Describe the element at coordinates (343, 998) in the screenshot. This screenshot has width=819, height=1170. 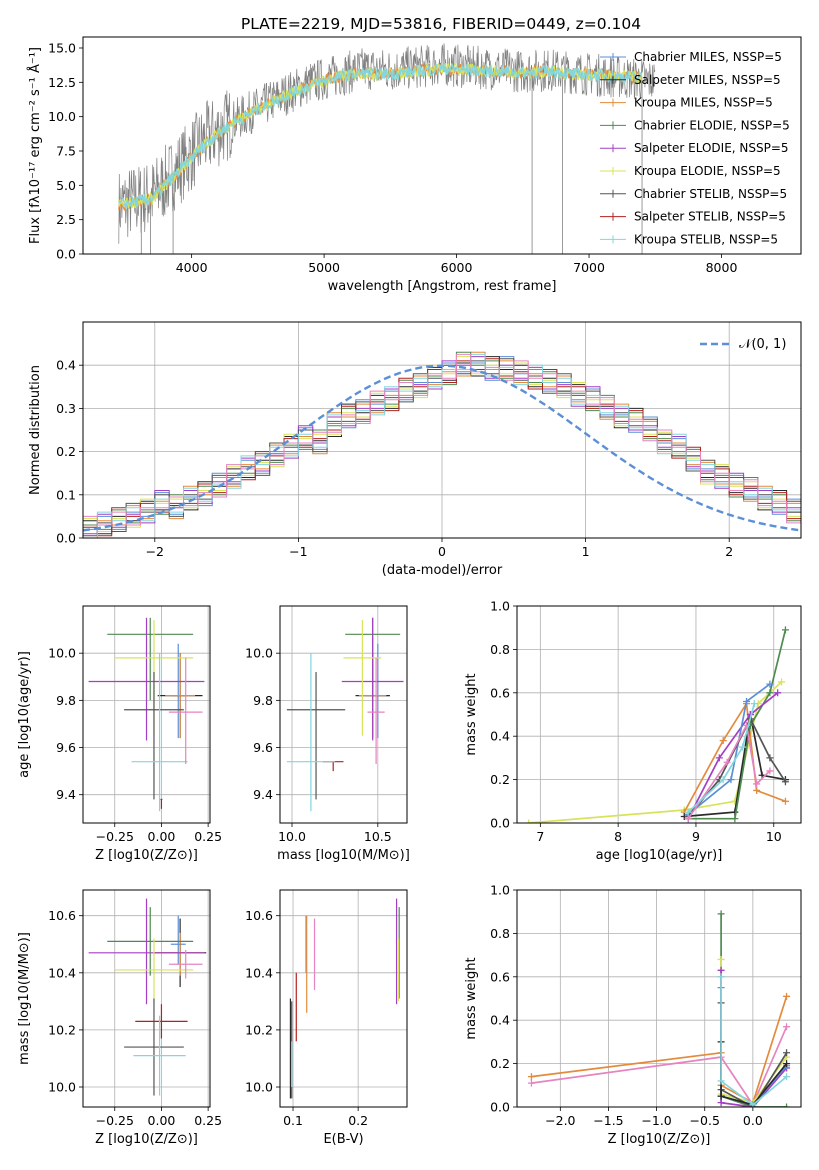
I see `mass_vs_EBV-frame` at that location.